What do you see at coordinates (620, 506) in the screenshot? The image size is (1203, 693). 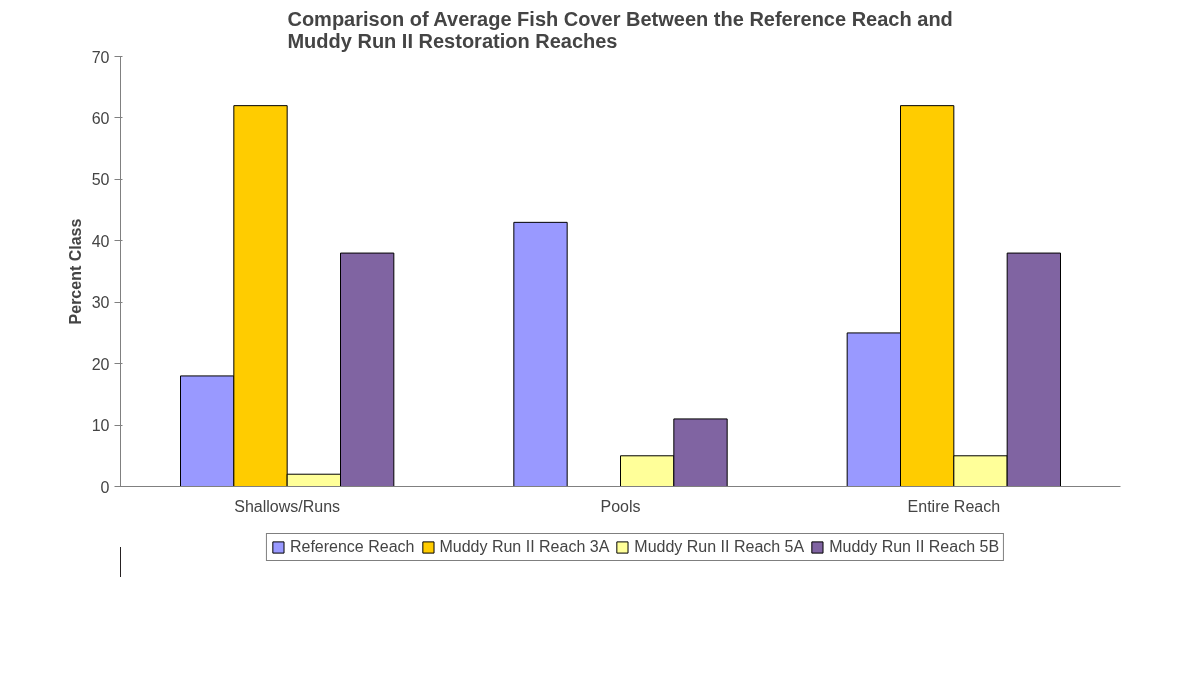 I see `x-tick-label: Pools` at bounding box center [620, 506].